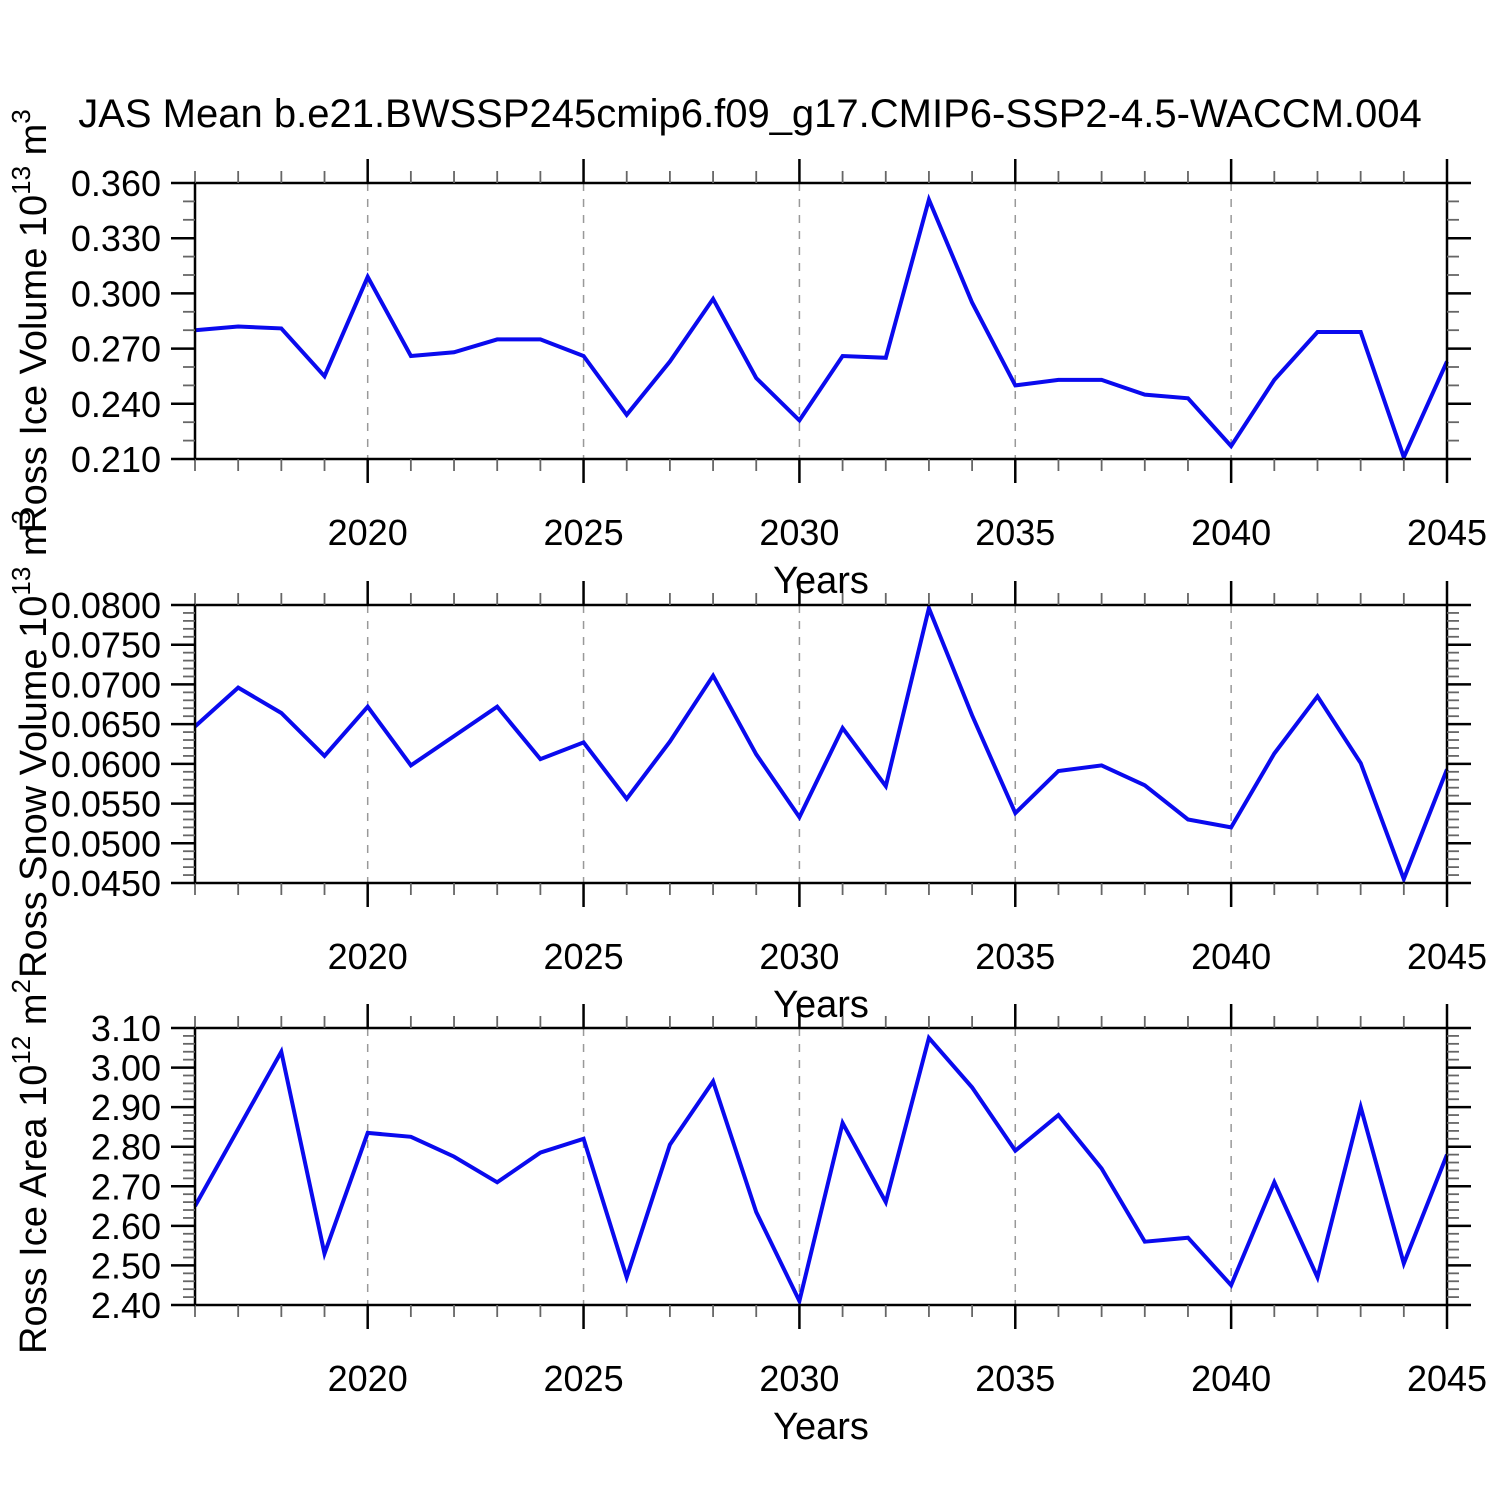 This screenshot has width=1500, height=1500. Describe the element at coordinates (126, 1068) in the screenshot. I see `y-tick-label: 3.00` at that location.